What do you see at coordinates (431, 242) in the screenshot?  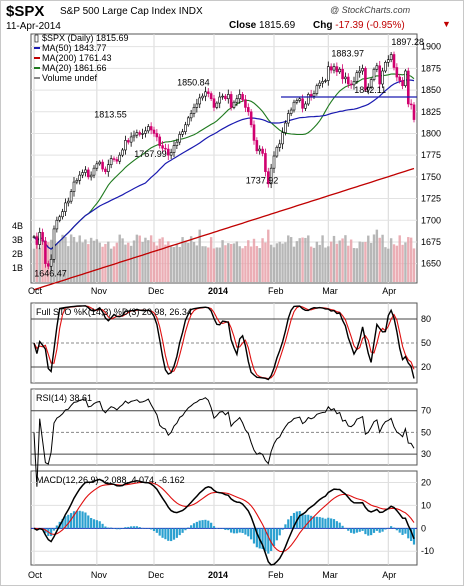 I see `price-tick-label: 1675` at bounding box center [431, 242].